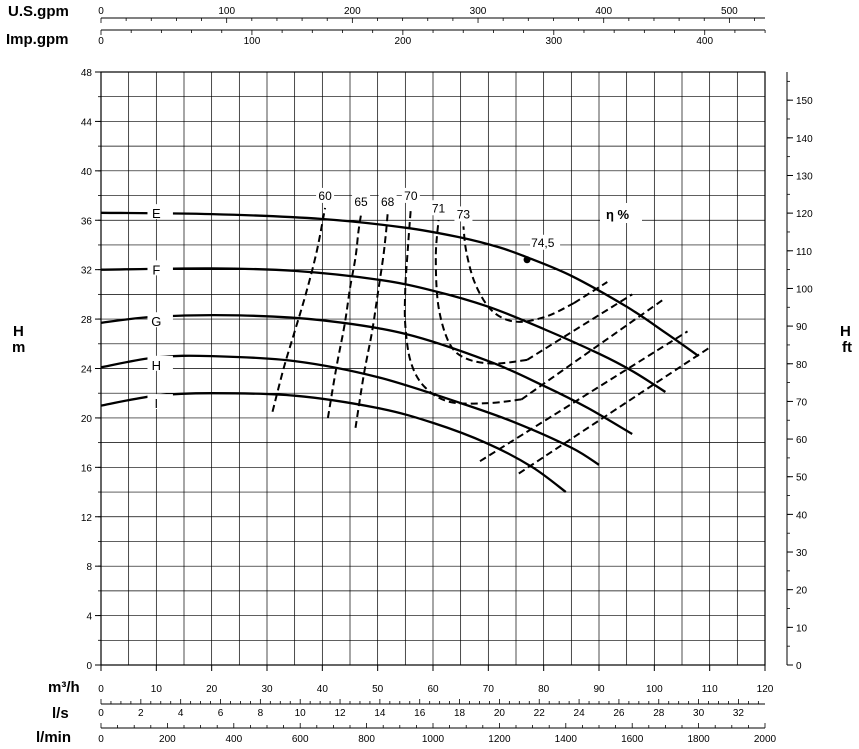 The width and height of the screenshot is (859, 749). I want to click on ls-axis-title: l/s, so click(60, 713).